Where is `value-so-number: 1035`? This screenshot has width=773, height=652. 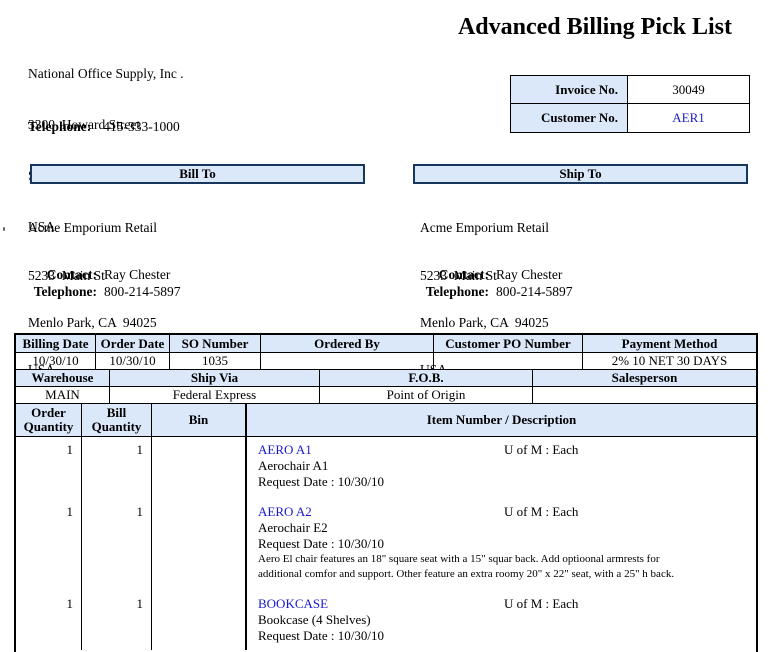 value-so-number: 1035 is located at coordinates (215, 361).